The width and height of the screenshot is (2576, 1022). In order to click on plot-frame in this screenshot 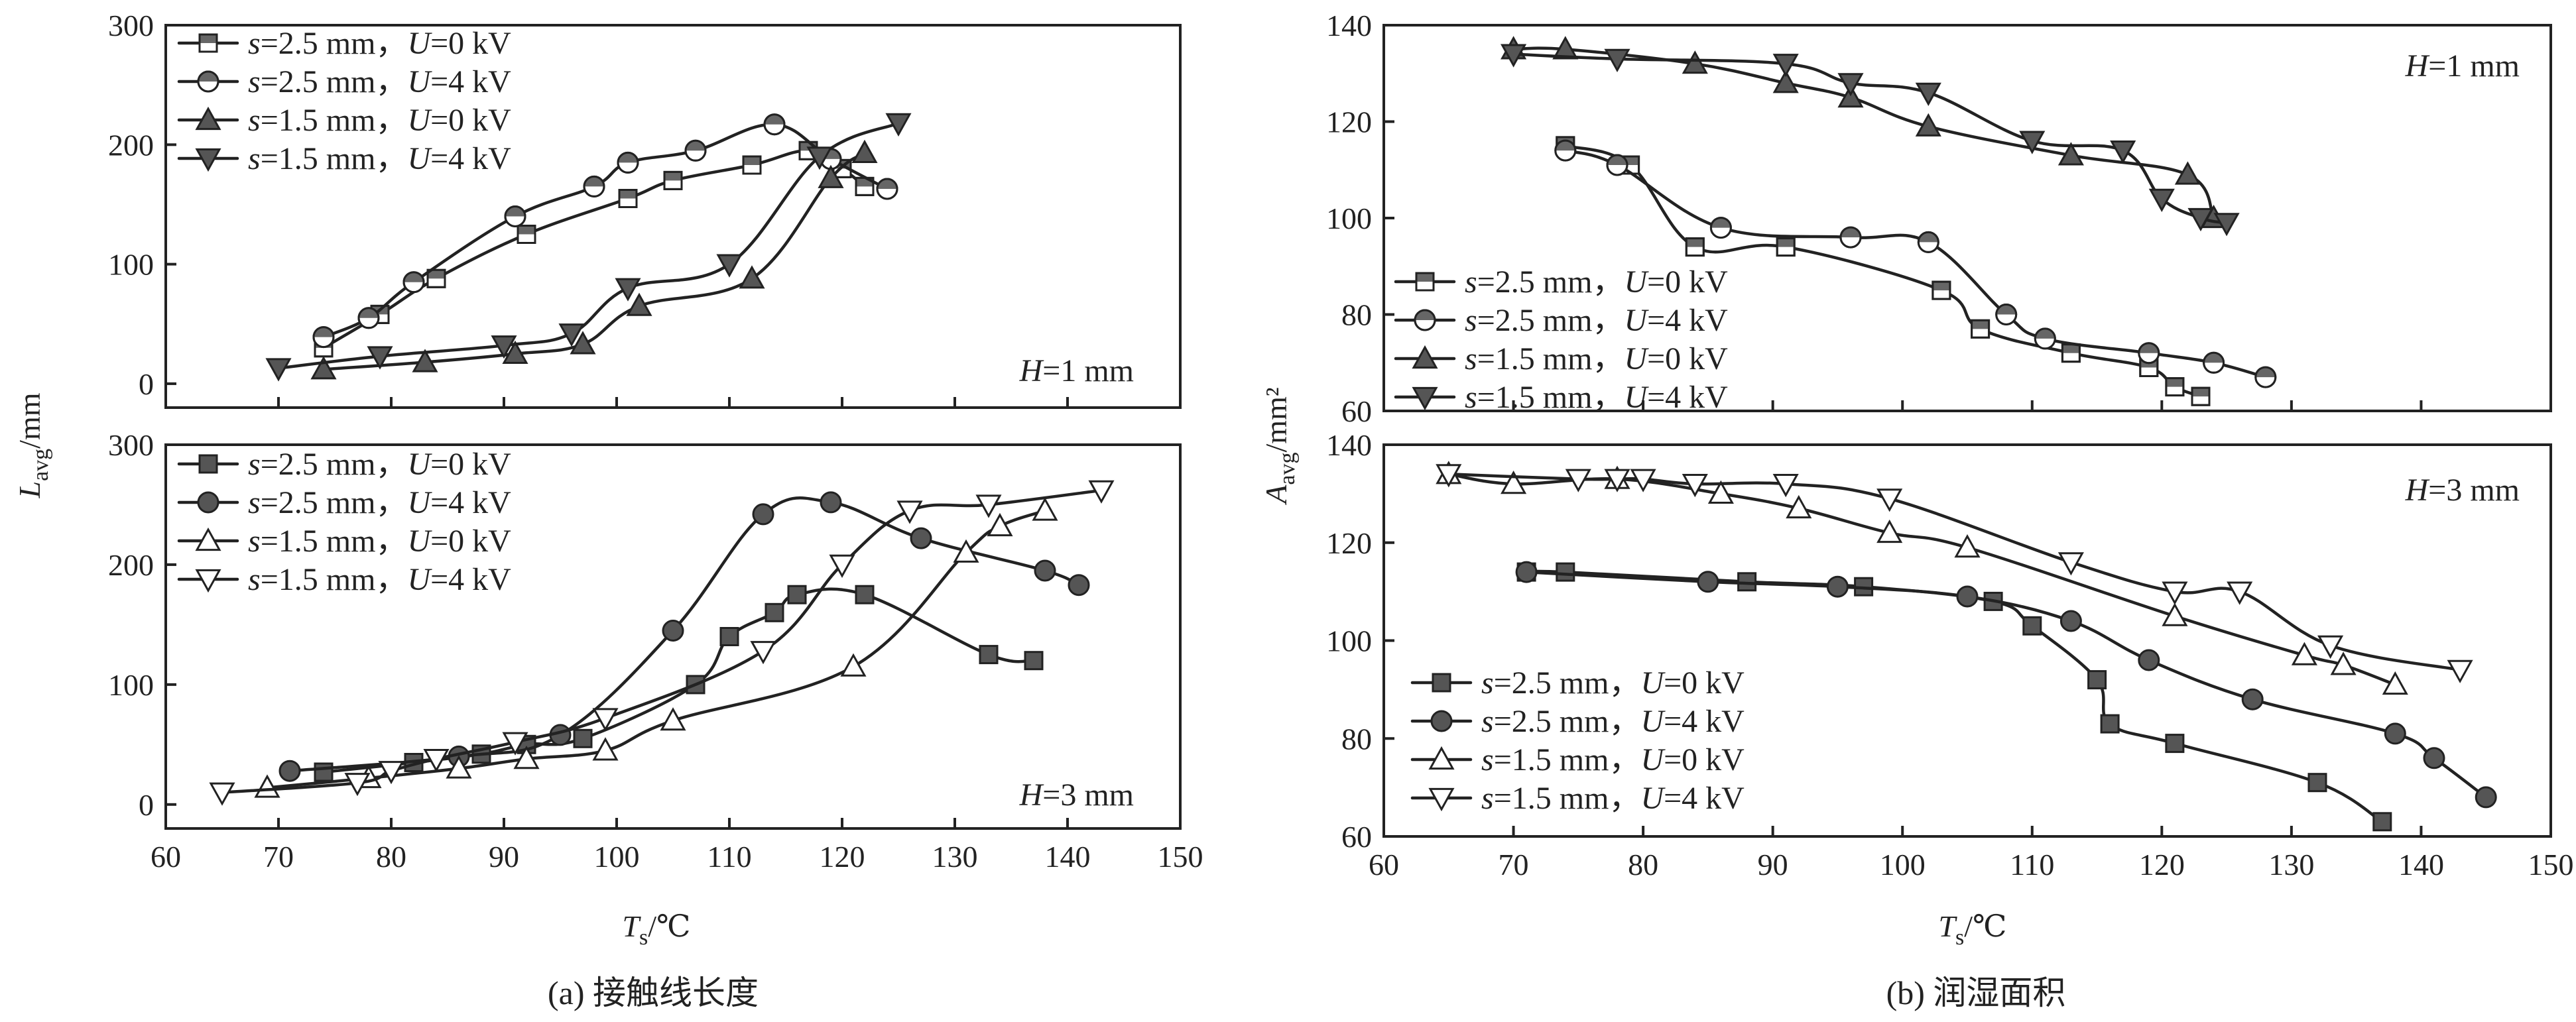, I will do `click(673, 636)`.